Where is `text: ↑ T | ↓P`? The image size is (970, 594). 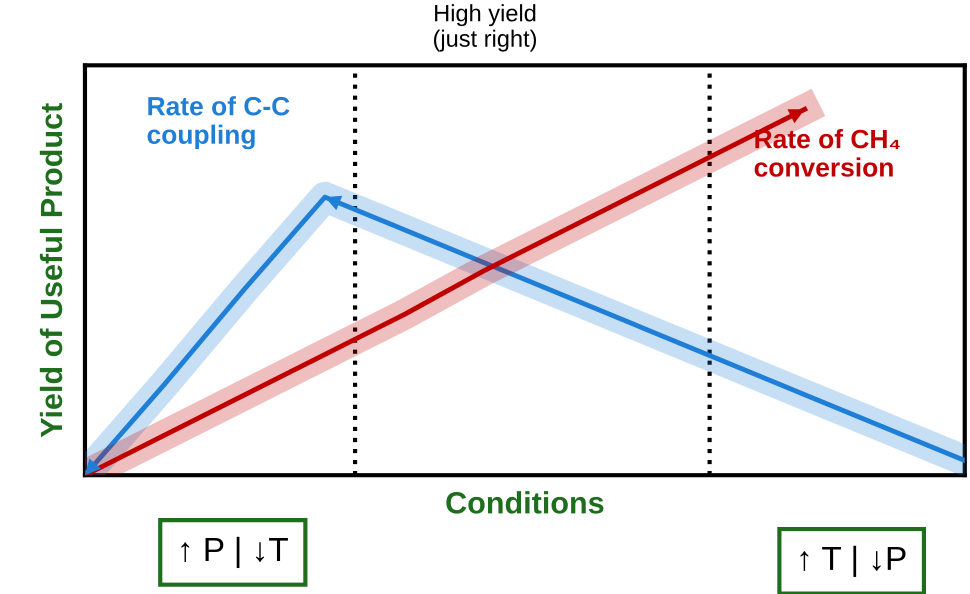
text: ↑ T | ↓P is located at coordinates (853, 561).